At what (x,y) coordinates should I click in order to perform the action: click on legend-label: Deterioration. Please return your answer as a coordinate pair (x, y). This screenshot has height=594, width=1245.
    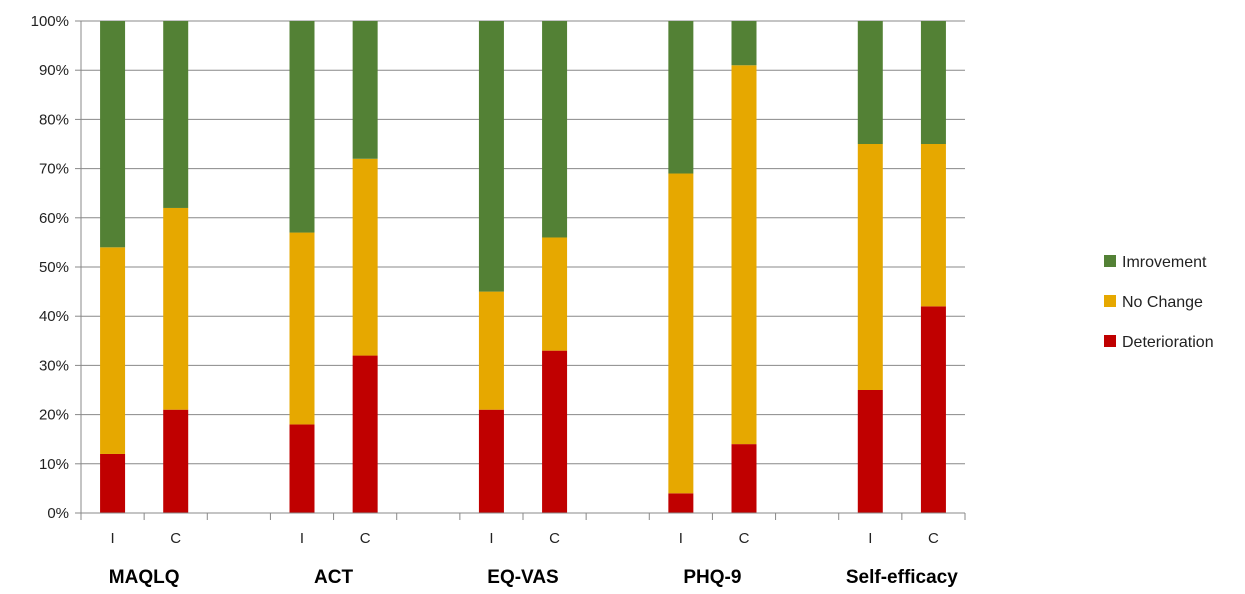
    Looking at the image, I should click on (1168, 342).